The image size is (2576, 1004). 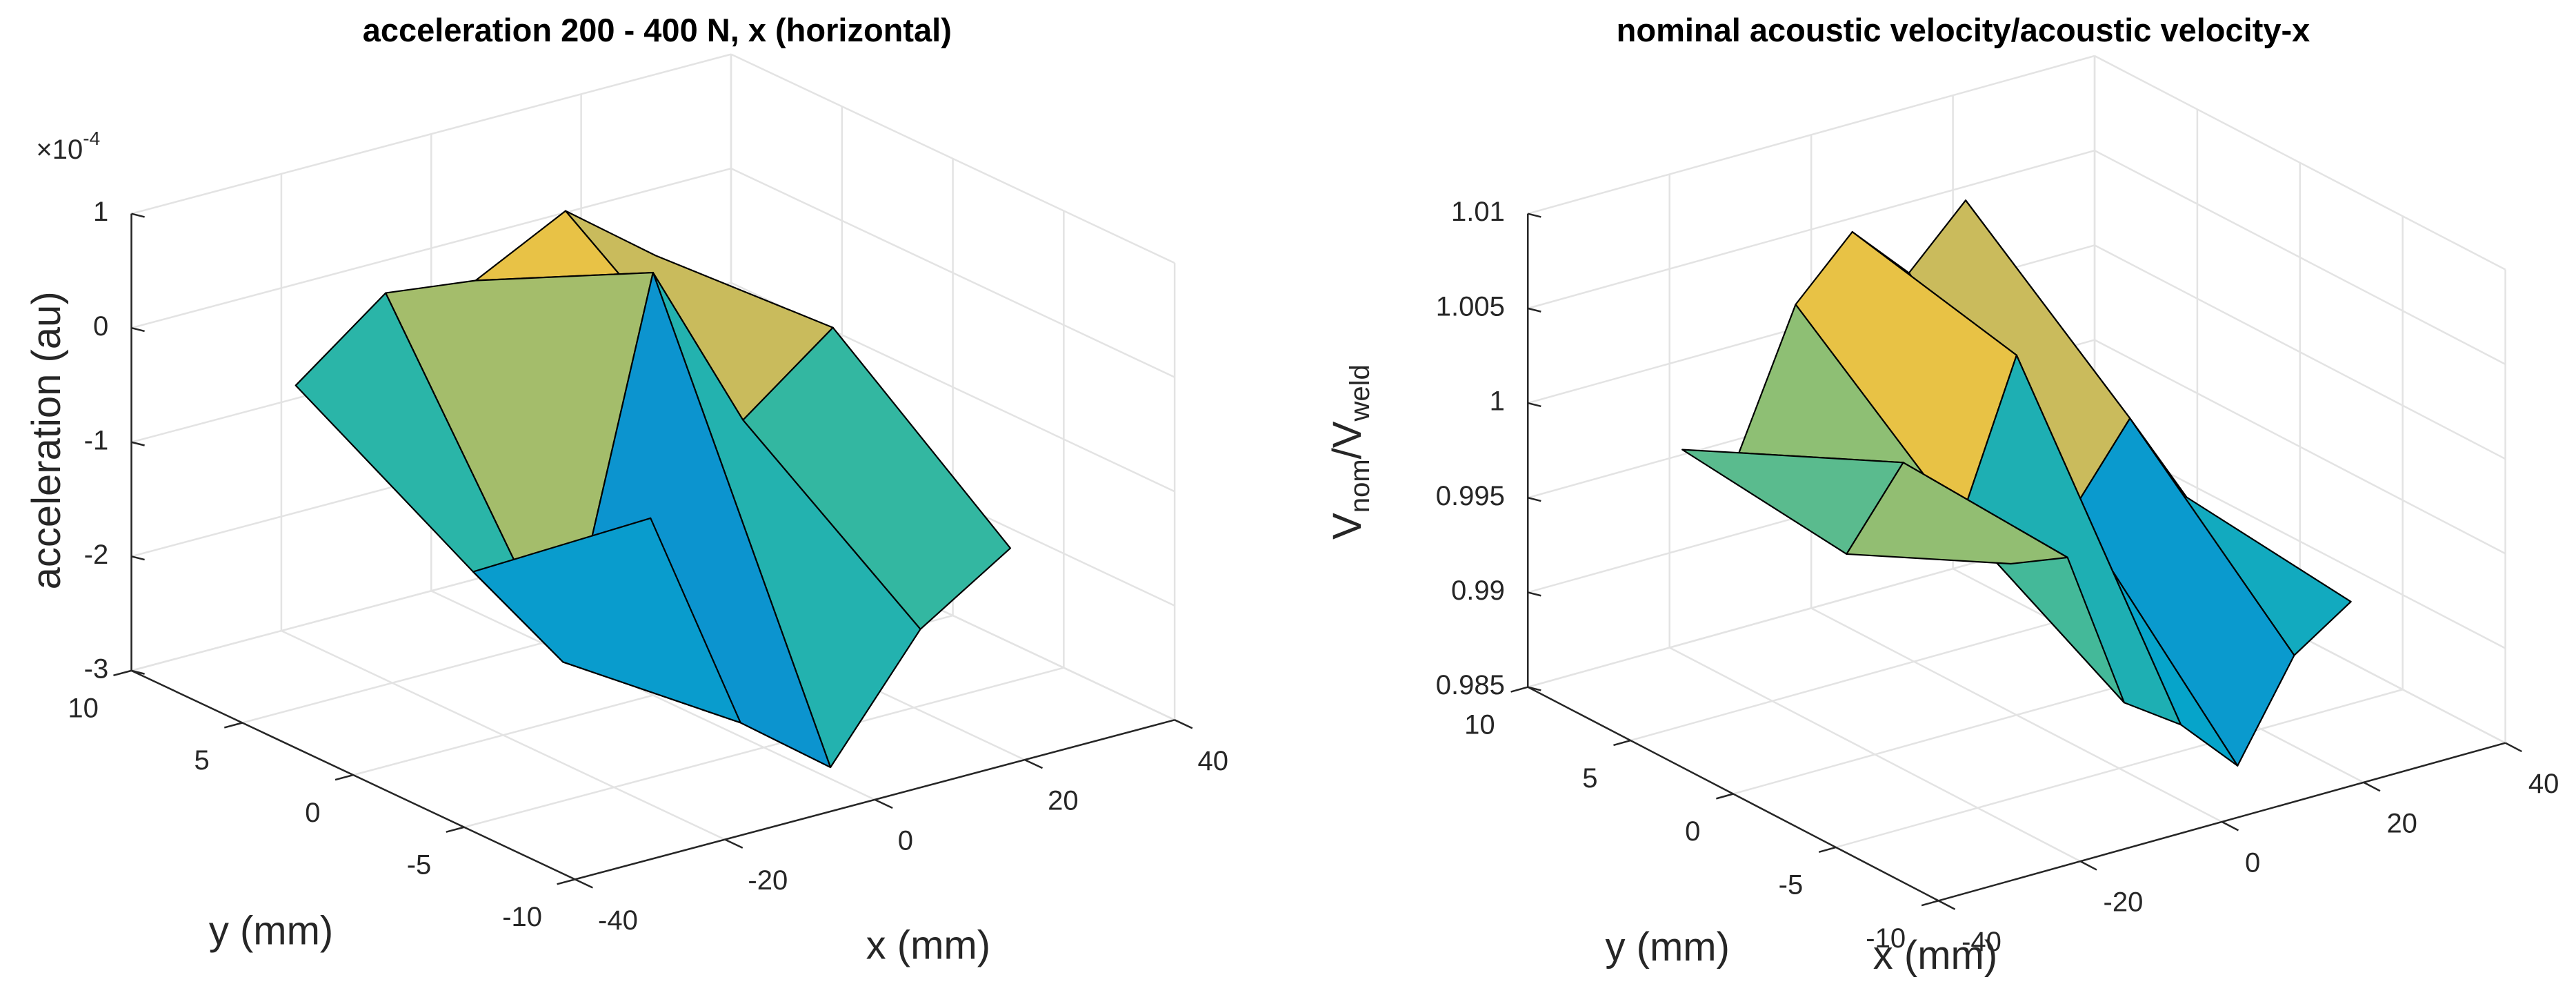 I want to click on z-axis-label-part: nom, so click(x=1360, y=486).